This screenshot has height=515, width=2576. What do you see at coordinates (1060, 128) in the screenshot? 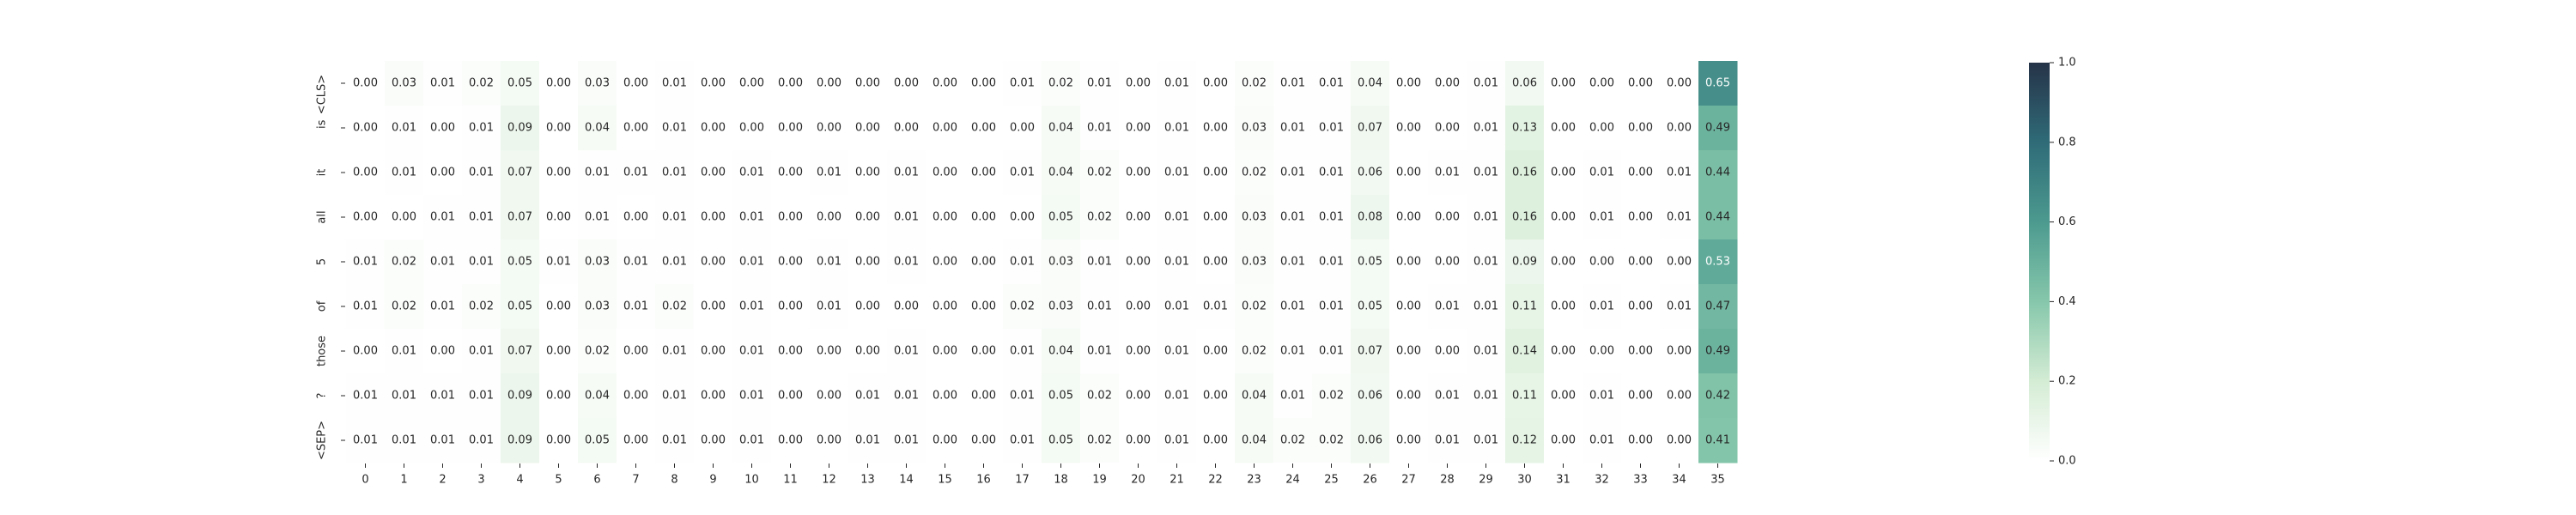
I see `cell-value-label: 0.04` at bounding box center [1060, 128].